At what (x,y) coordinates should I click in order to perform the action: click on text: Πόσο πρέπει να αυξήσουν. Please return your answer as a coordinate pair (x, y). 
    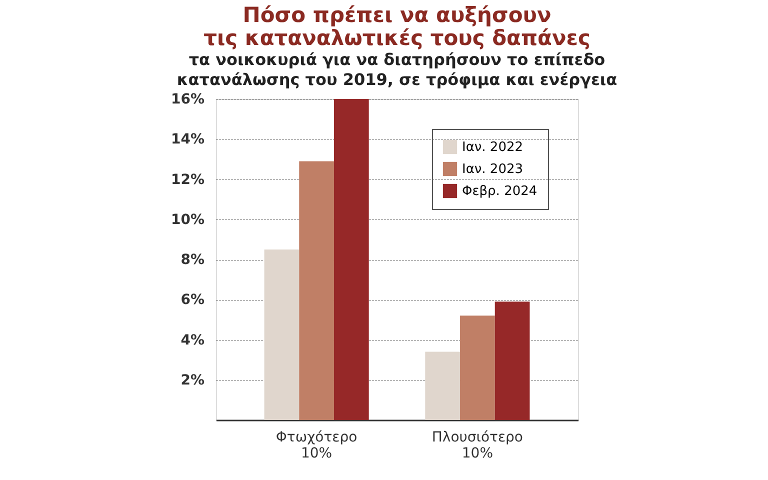
    Looking at the image, I should click on (397, 15).